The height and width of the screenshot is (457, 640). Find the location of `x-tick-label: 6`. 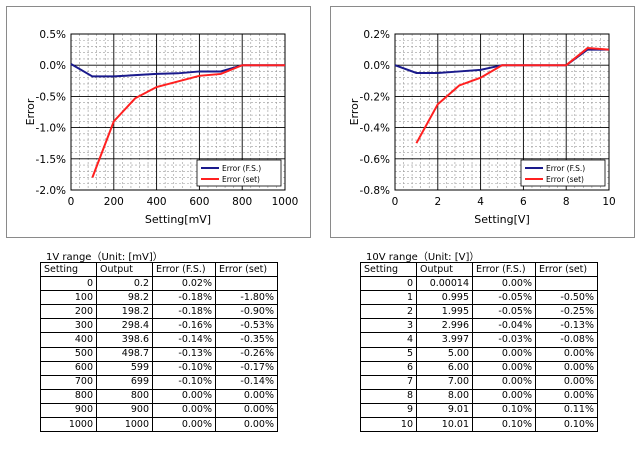

x-tick-label: 6 is located at coordinates (523, 202).